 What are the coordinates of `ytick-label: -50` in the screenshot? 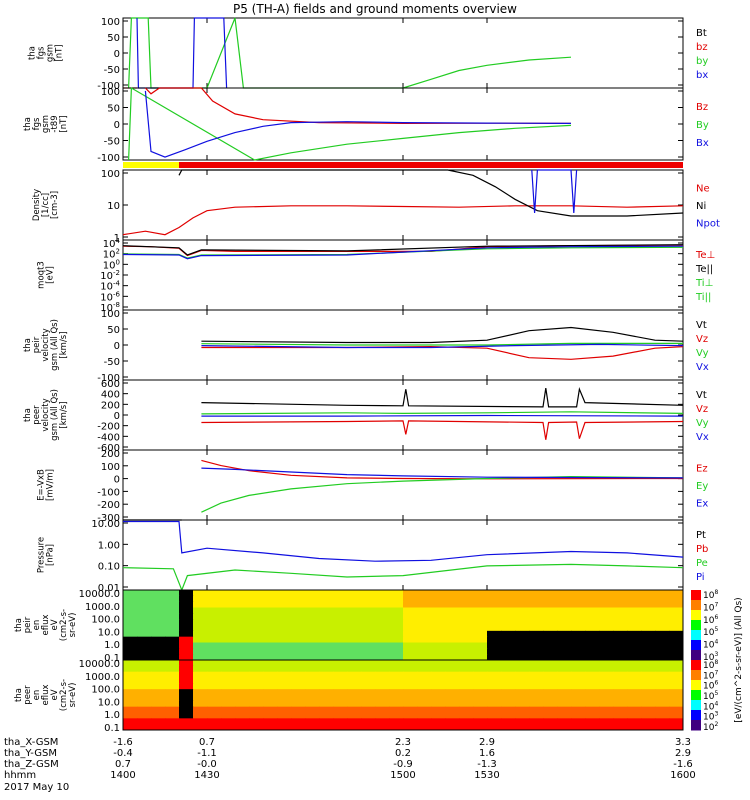 It's located at (112, 362).